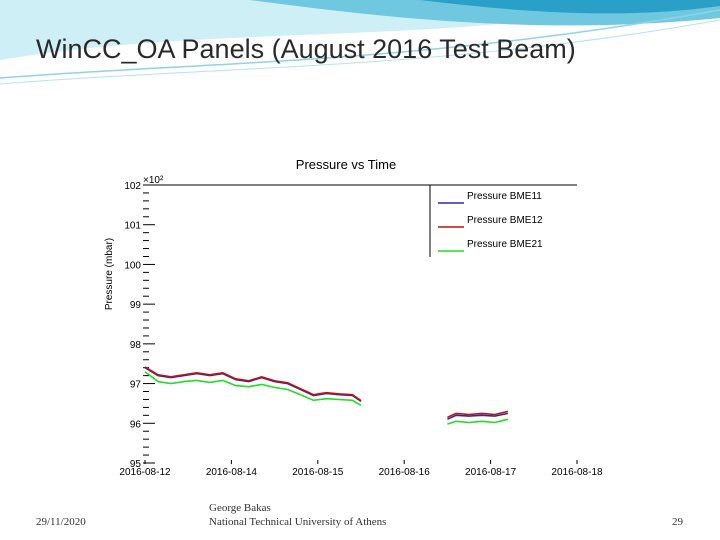 The width and height of the screenshot is (720, 540). I want to click on y-axis-label: Pressure (mbar), so click(109, 274).